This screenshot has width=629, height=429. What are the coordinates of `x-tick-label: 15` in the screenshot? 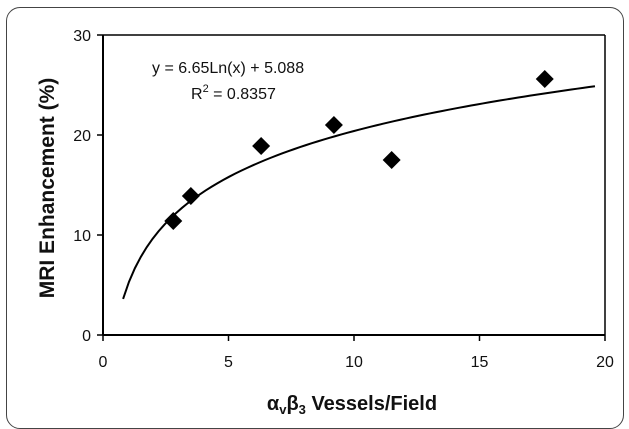 It's located at (480, 362).